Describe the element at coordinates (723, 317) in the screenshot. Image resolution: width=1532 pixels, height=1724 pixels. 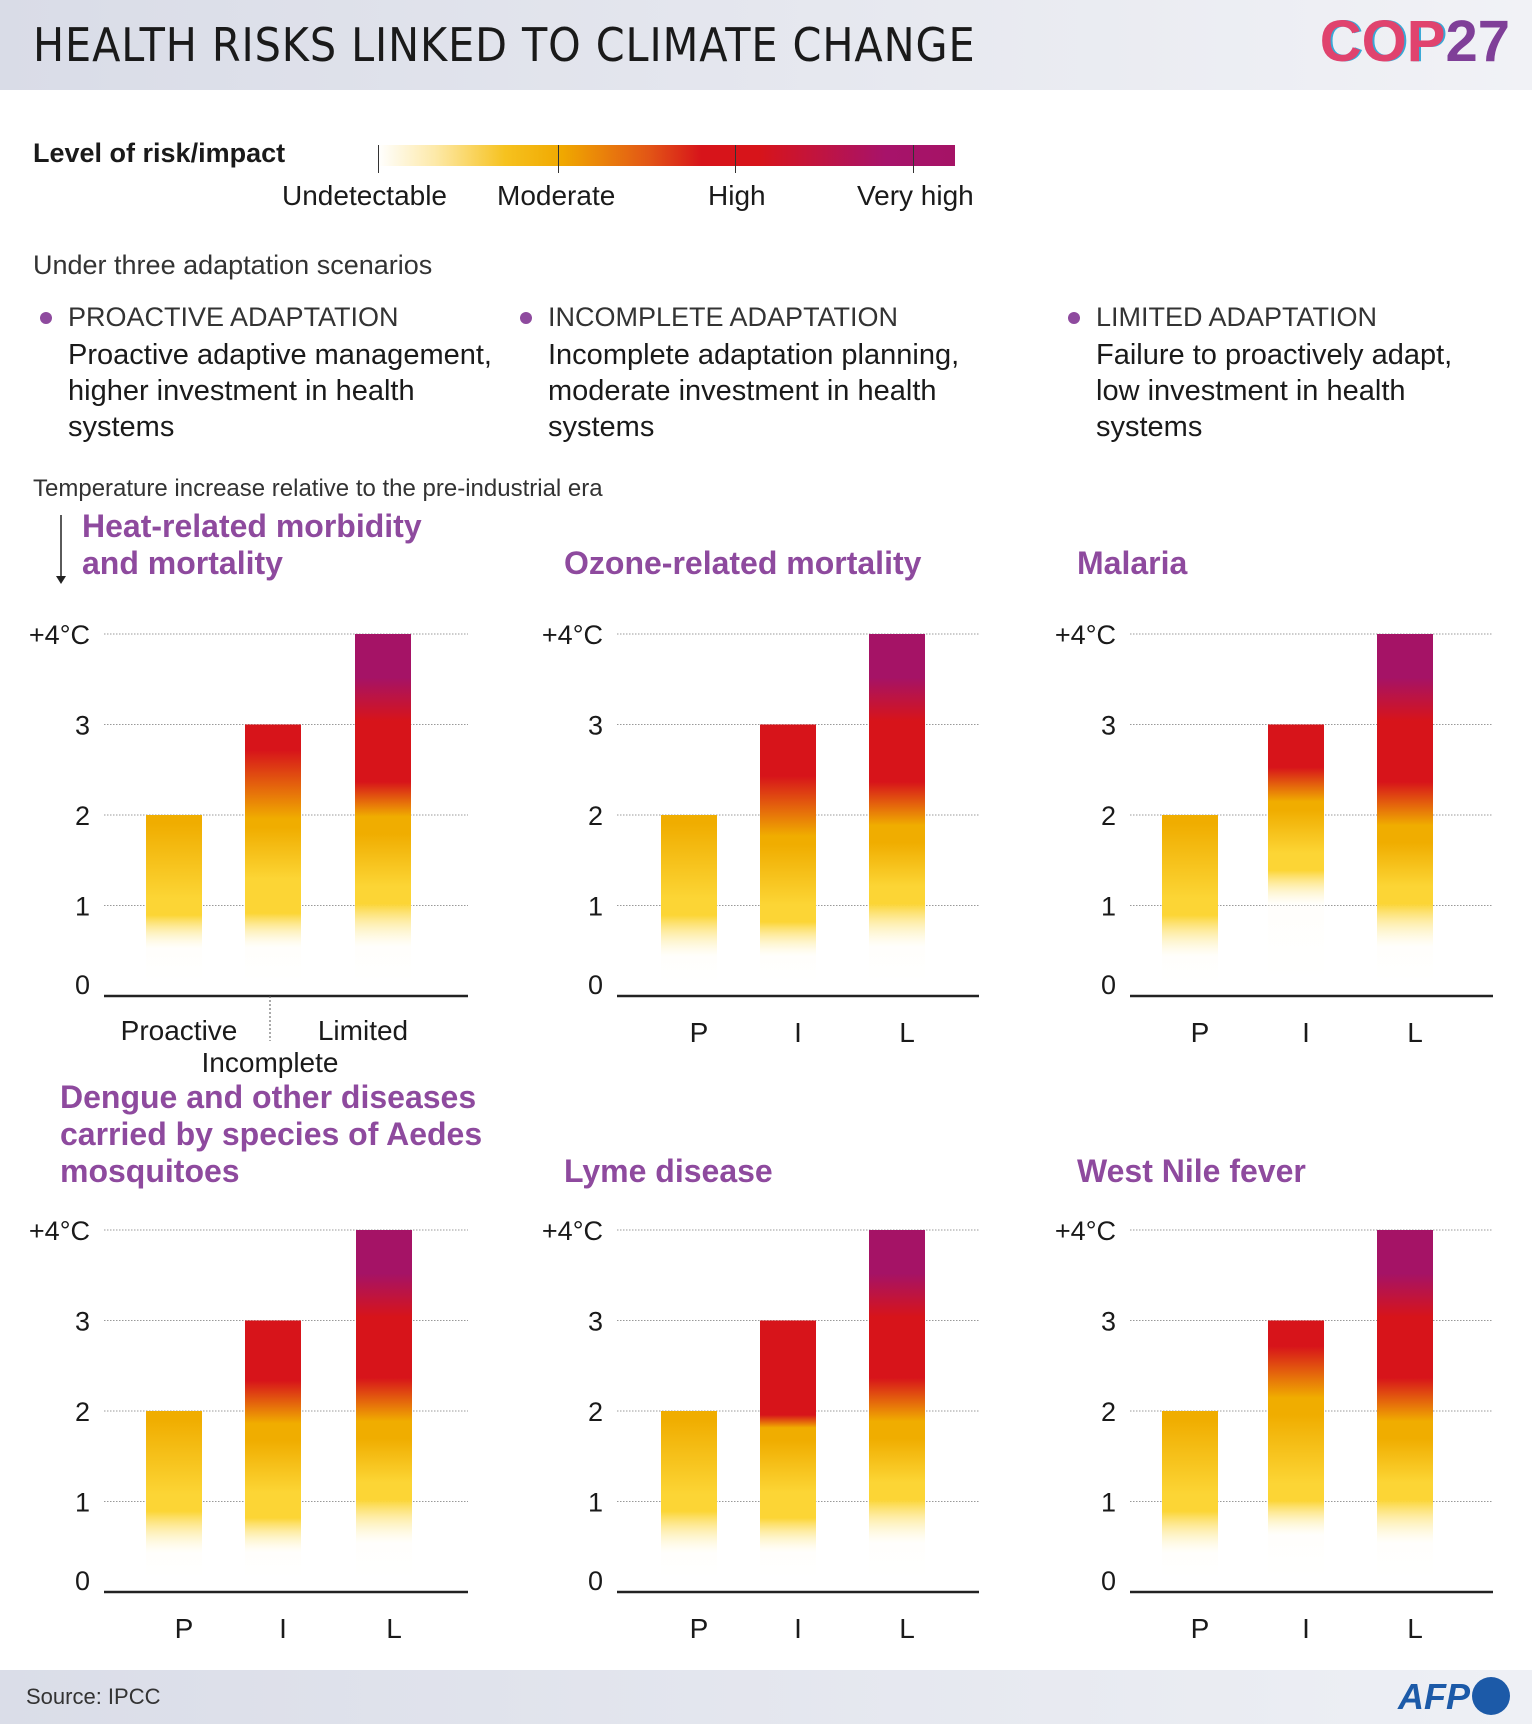
I see `scenario-heading: INCOMPLETE ADAPTATION` at that location.